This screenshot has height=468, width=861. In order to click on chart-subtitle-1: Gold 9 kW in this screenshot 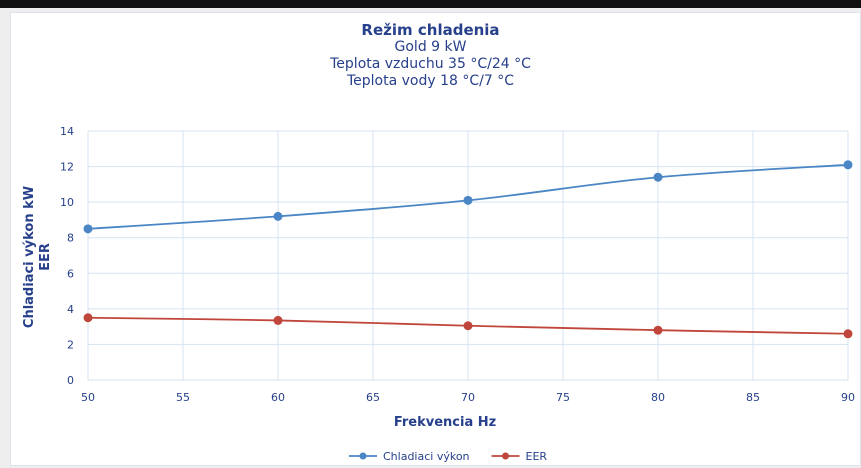, I will do `click(430, 47)`.